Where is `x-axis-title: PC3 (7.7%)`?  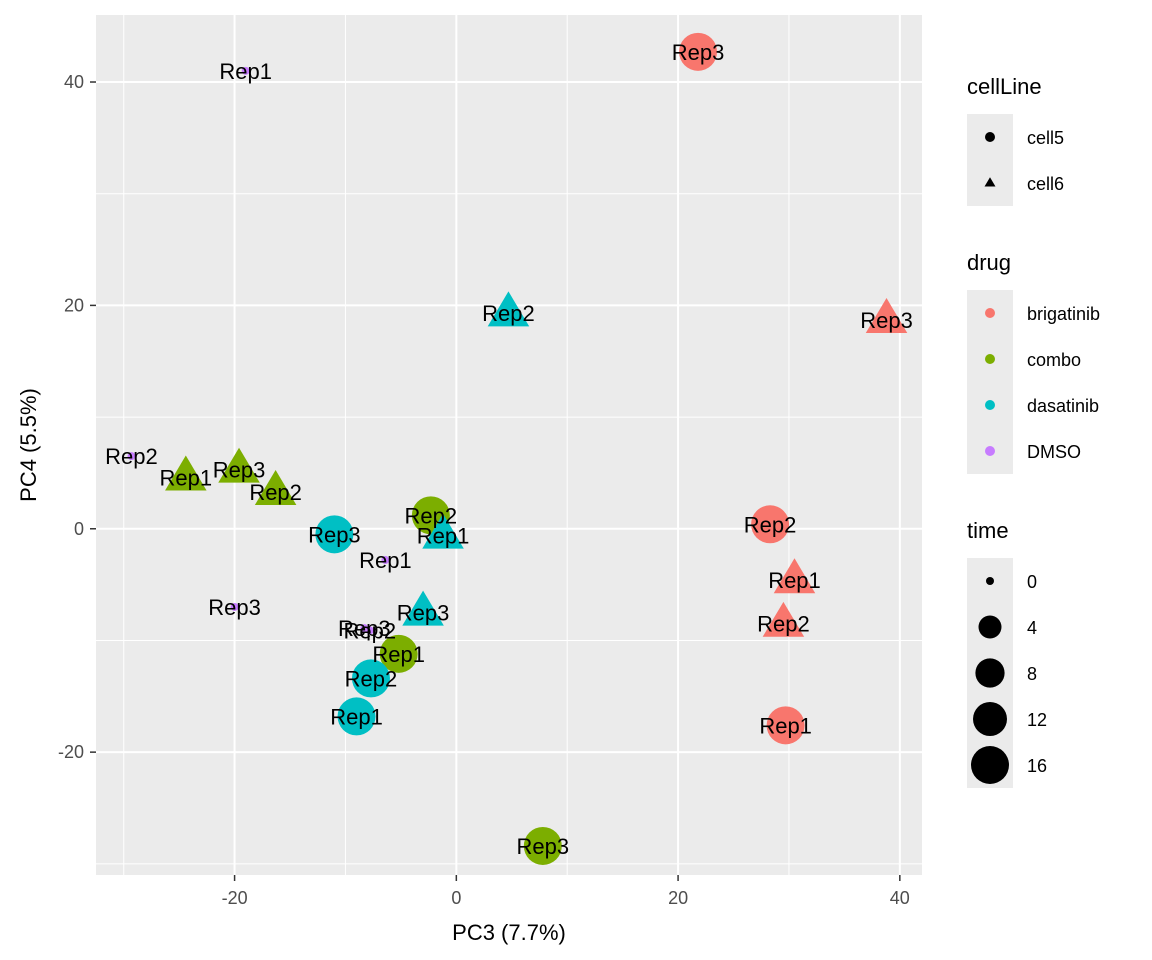 x-axis-title: PC3 (7.7%) is located at coordinates (509, 932).